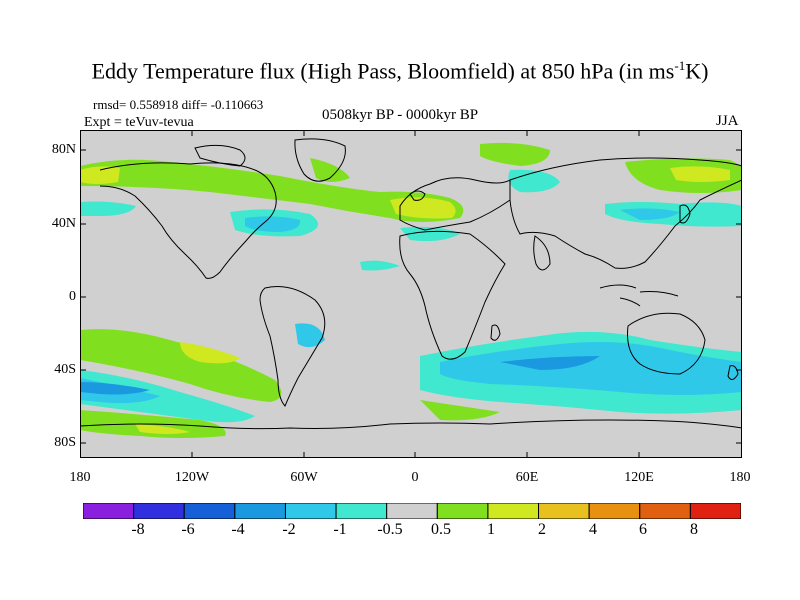 This screenshot has width=800, height=600. I want to click on lat-label-eq: 0, so click(72, 296).